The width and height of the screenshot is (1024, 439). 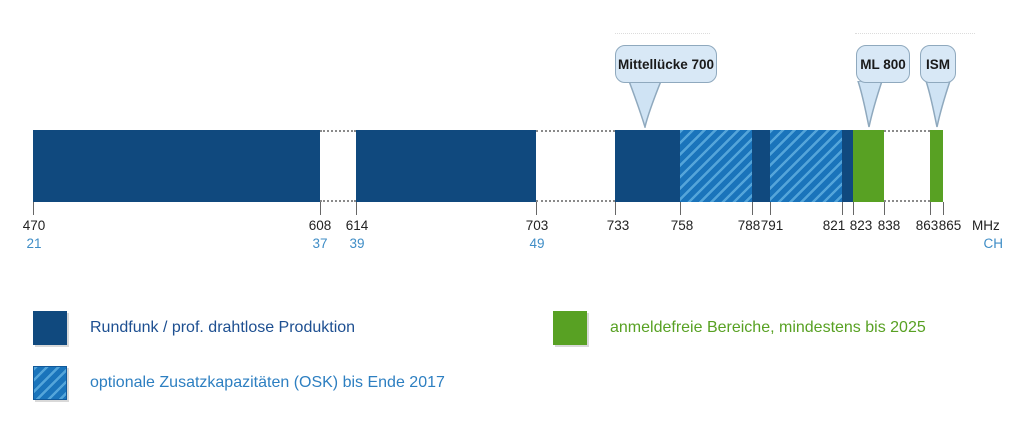 I want to click on callout-label: Mittellücke 700, so click(x=666, y=64).